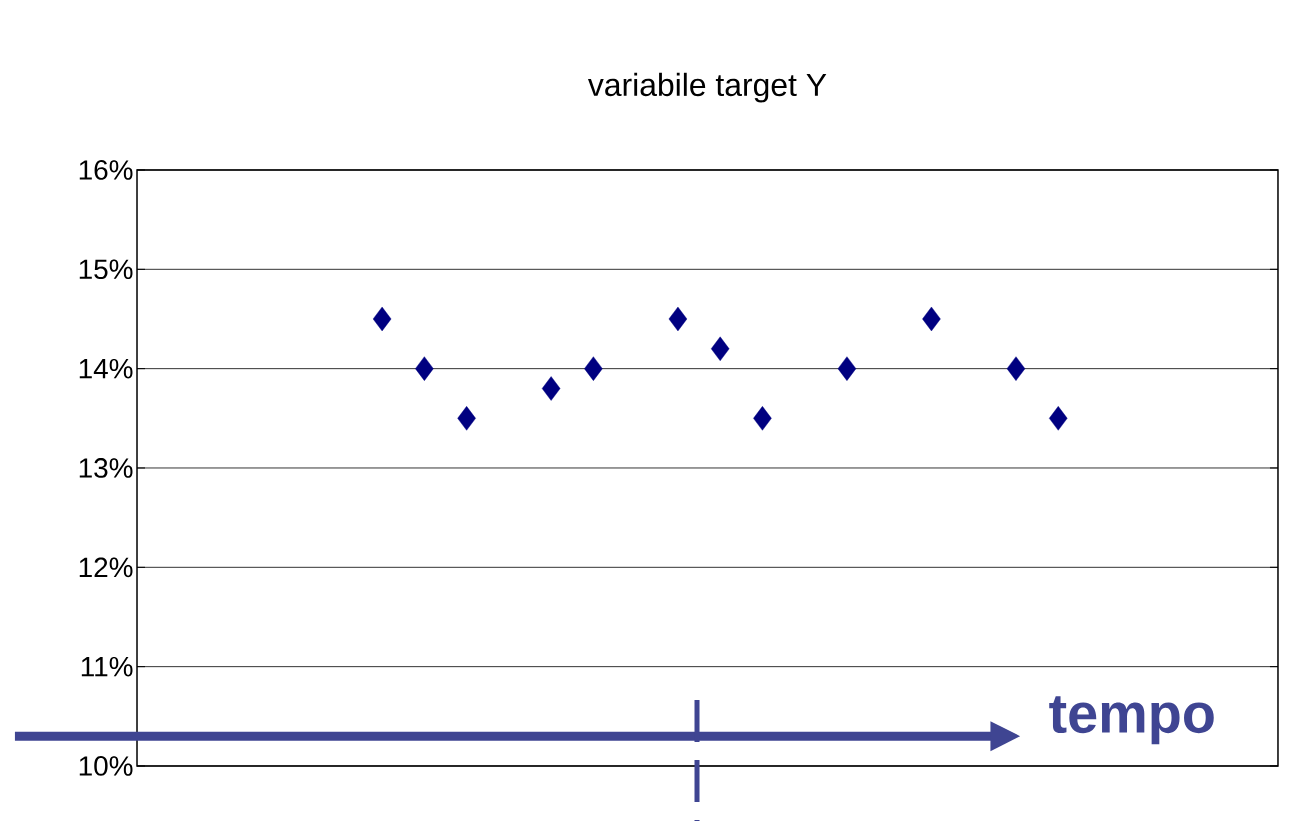  What do you see at coordinates (106, 468) in the screenshot?
I see `y-tick-label: 13%` at bounding box center [106, 468].